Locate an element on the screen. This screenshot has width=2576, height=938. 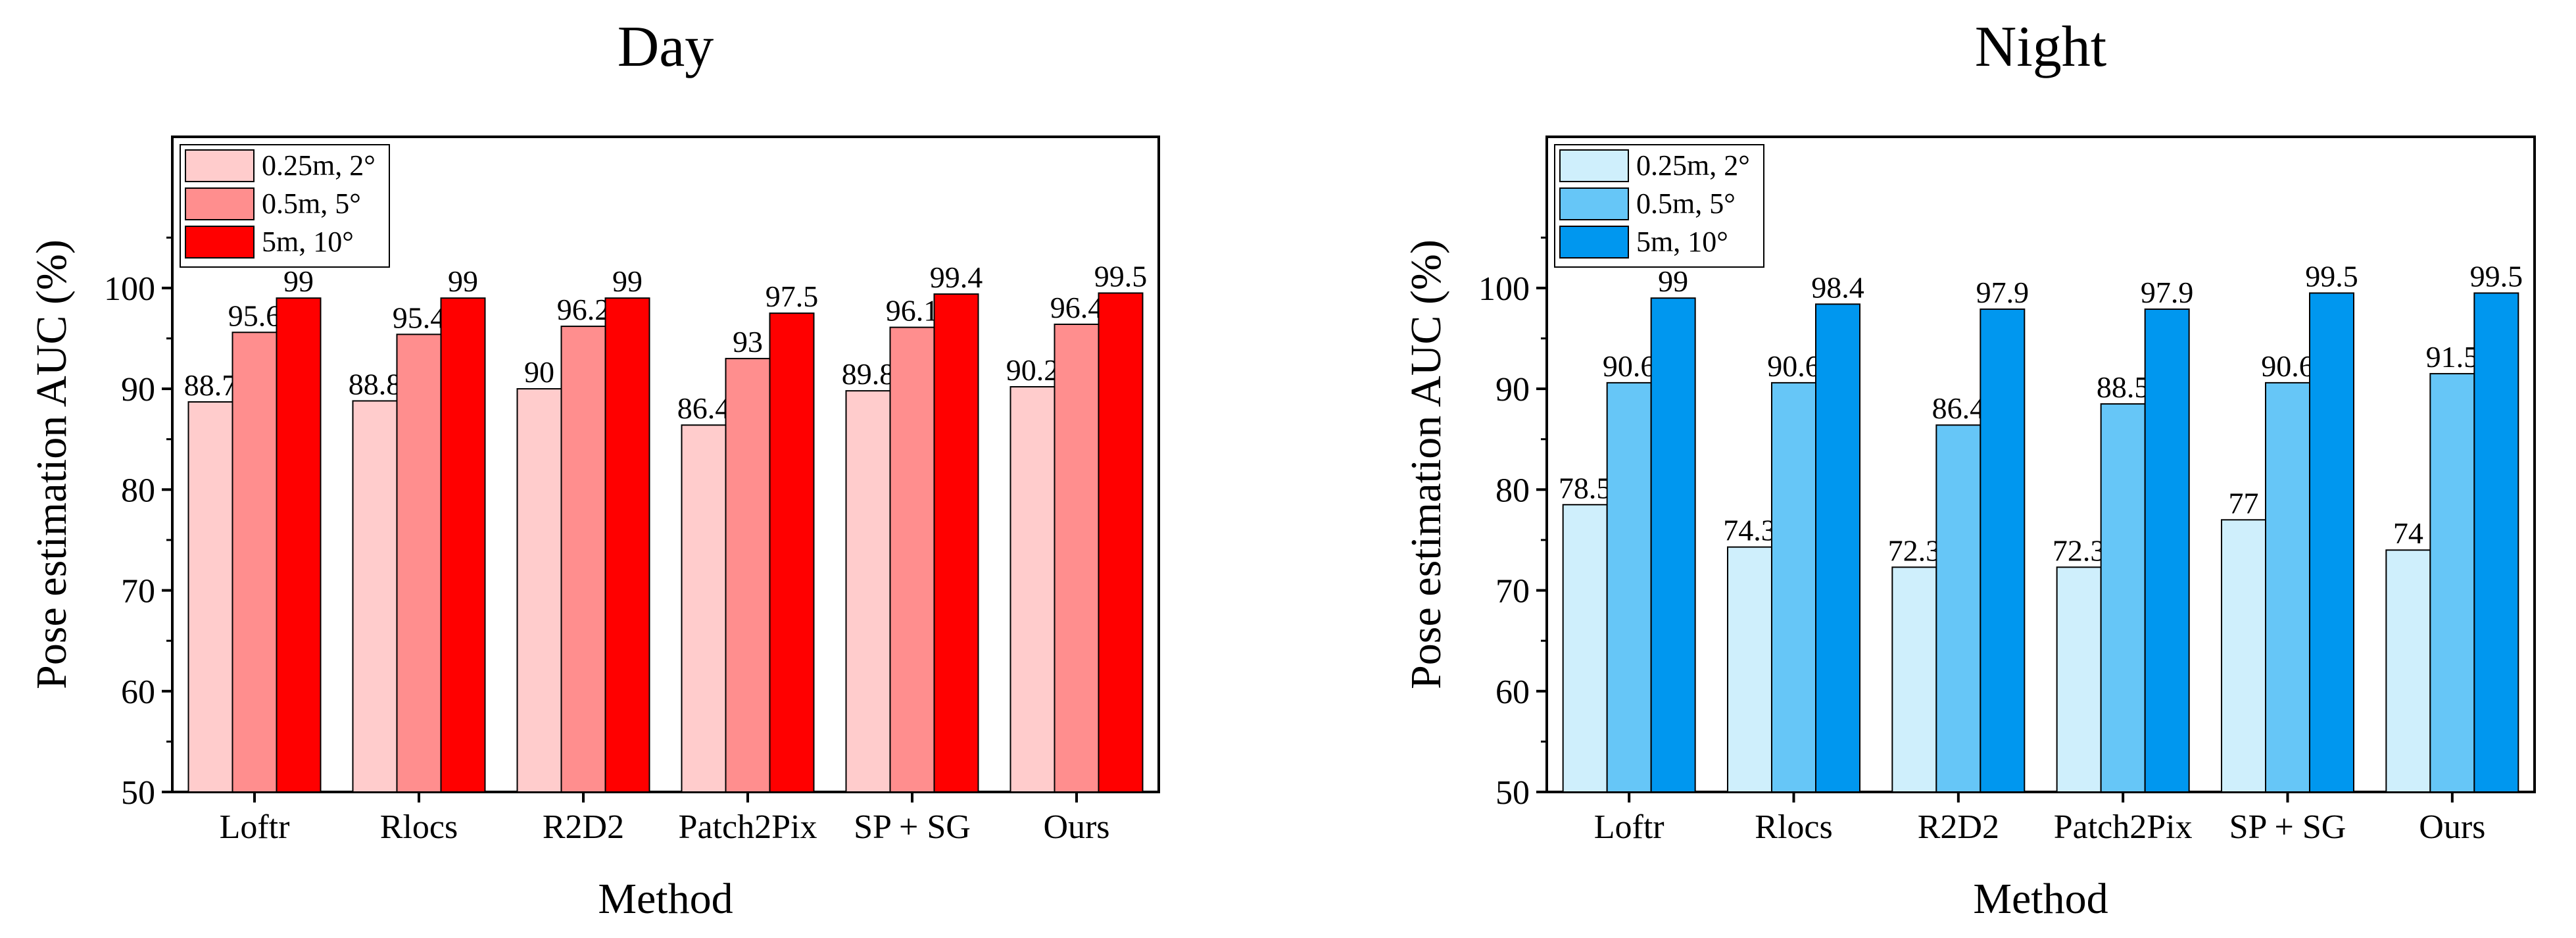
day-legend-label: 5m, 10° is located at coordinates (308, 242).